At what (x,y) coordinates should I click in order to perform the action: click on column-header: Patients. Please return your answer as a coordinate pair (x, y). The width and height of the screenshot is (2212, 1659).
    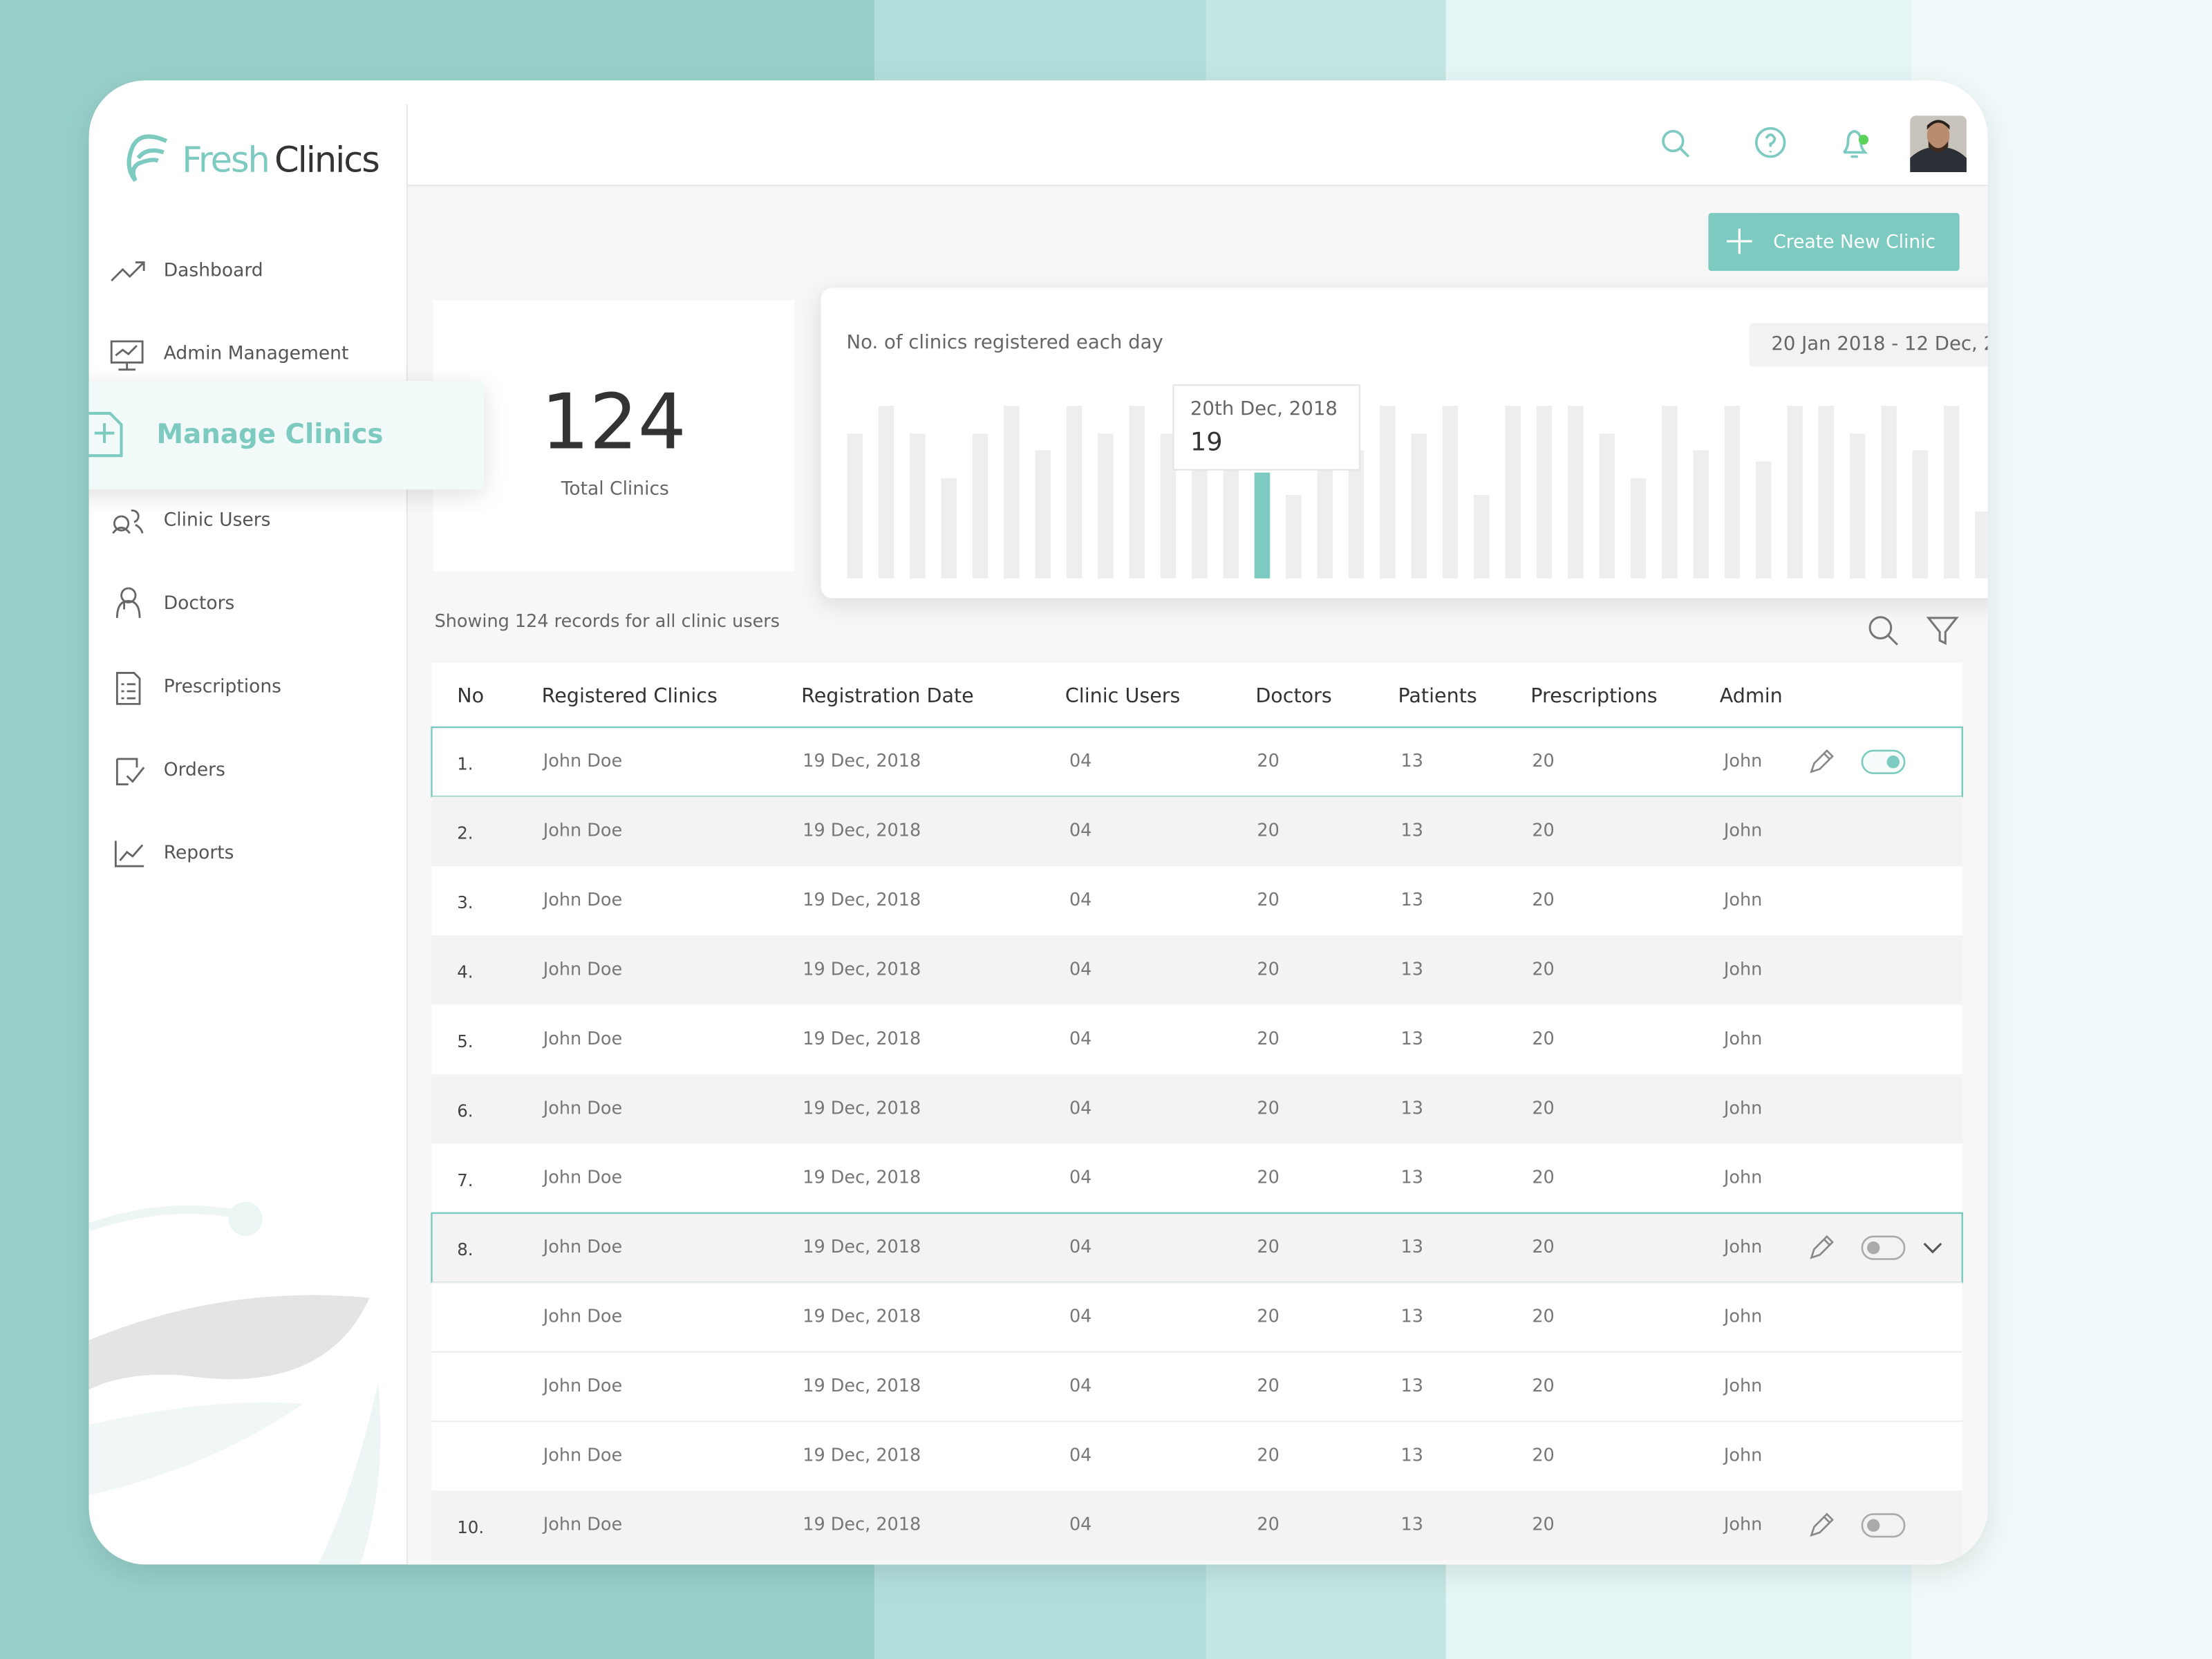
    Looking at the image, I should click on (1437, 695).